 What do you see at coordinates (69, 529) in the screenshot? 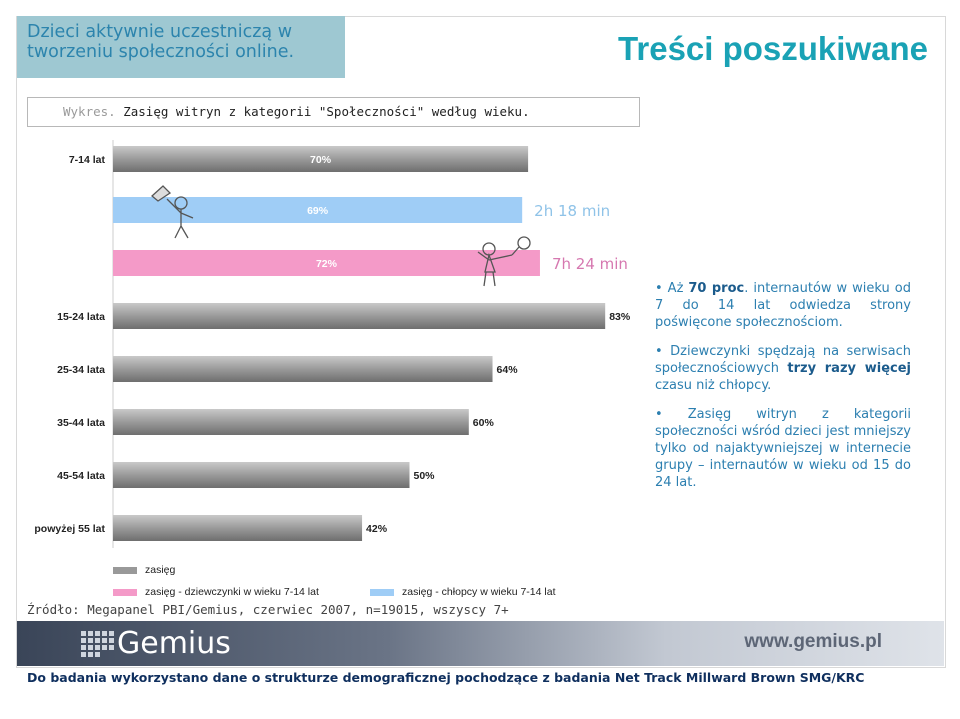
I see `category-label: powyżej 55 lat` at bounding box center [69, 529].